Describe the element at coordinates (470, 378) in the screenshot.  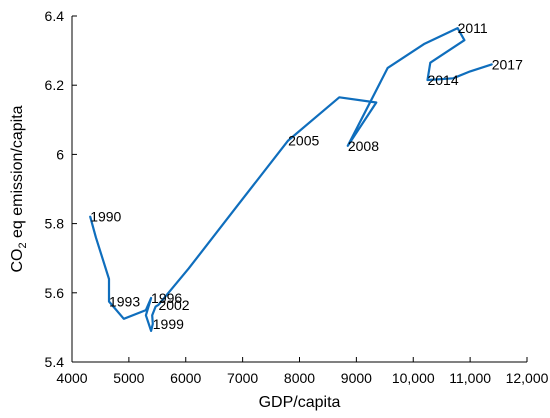
I see `x-tick-label: 11,000` at that location.